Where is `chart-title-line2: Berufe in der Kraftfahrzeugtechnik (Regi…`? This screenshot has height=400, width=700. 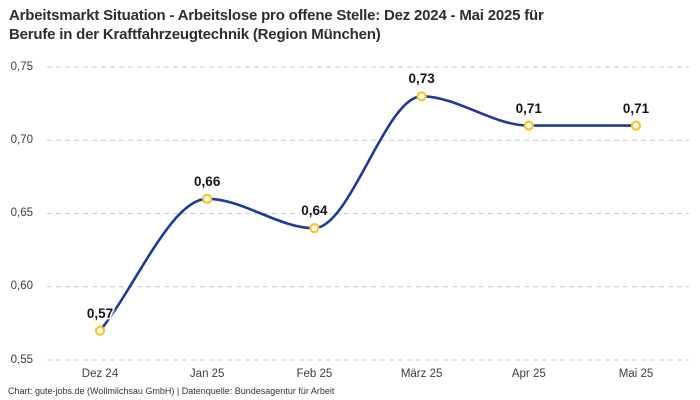 chart-title-line2: Berufe in der Kraftfahrzeugtechnik (Regi… is located at coordinates (195, 34).